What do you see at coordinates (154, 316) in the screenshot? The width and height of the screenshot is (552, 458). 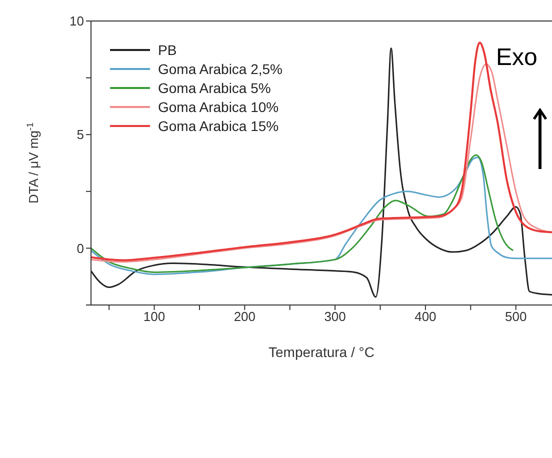 I see `x-tick-label: 100` at bounding box center [154, 316].